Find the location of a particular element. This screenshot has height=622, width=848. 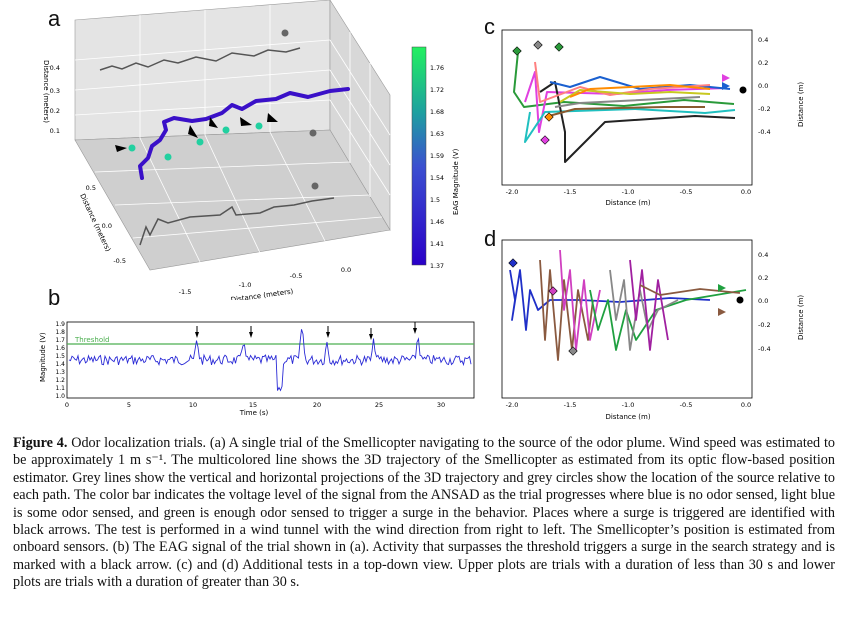

threshold-label: Threshold is located at coordinates (92, 340).